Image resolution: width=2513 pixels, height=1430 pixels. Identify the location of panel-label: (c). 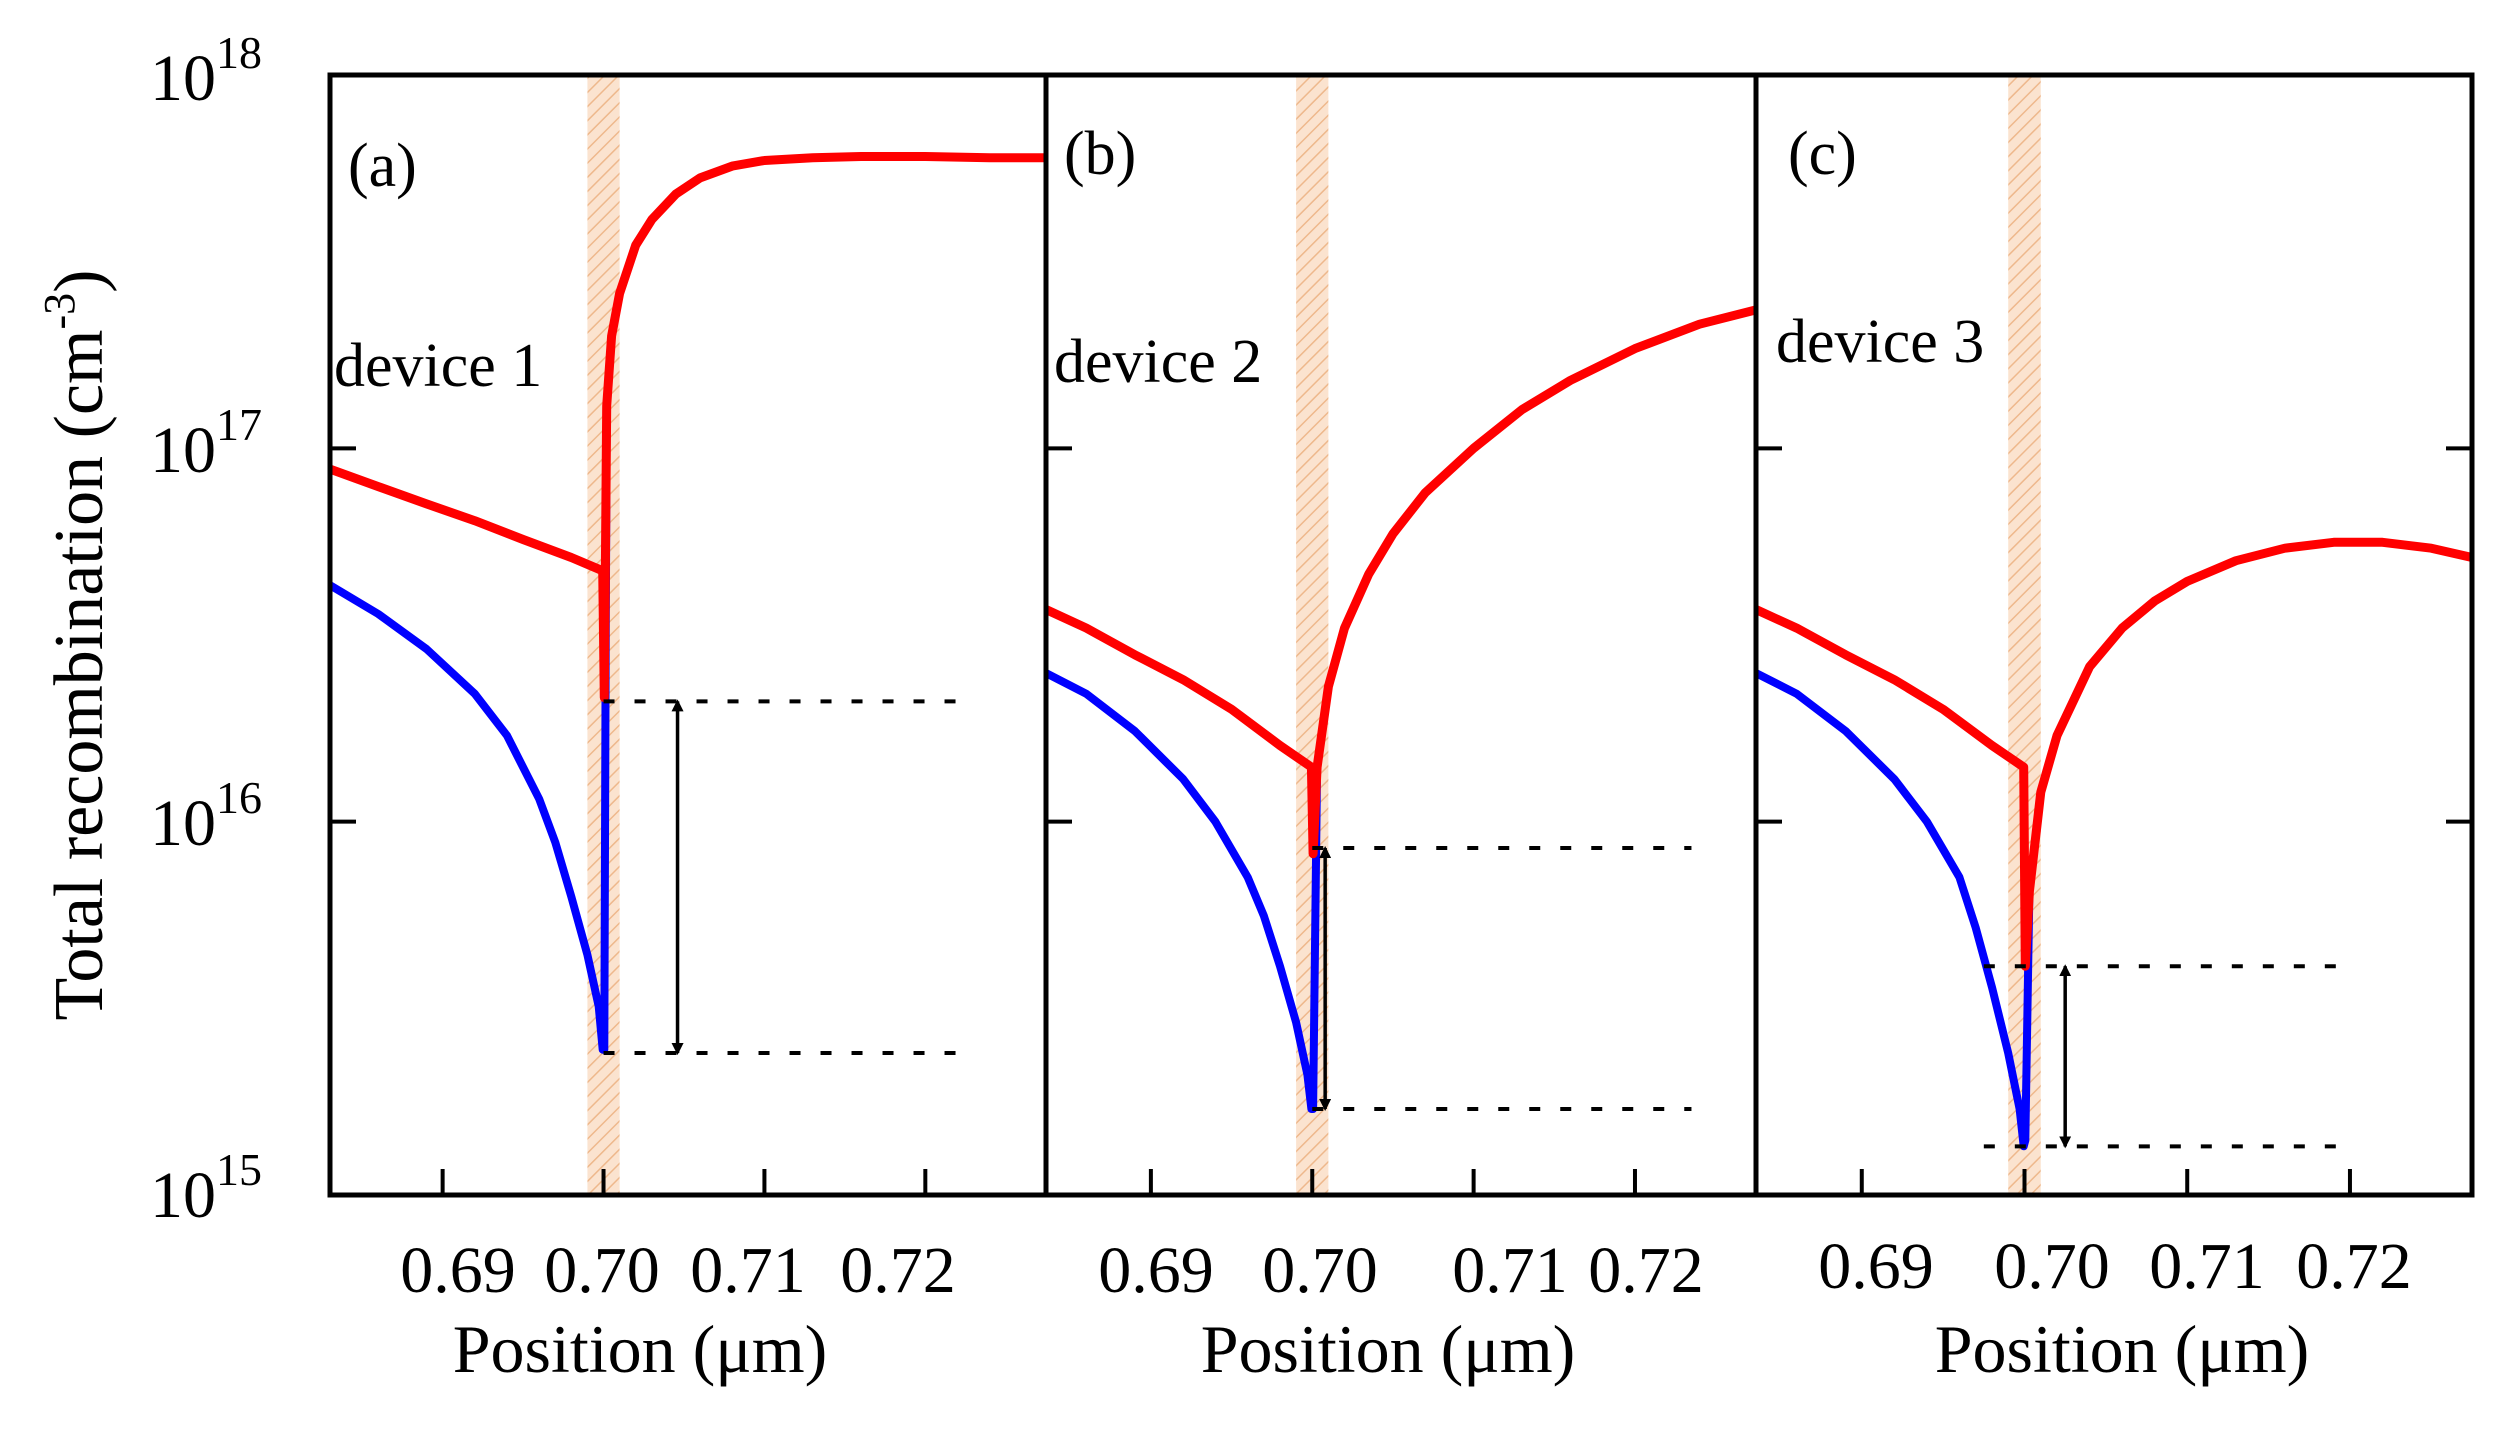
(1822, 154).